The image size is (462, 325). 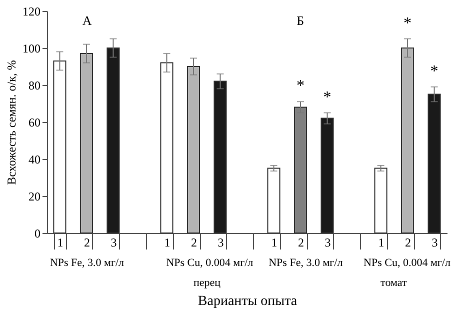 I want to click on annotation: Б, so click(x=300, y=20).